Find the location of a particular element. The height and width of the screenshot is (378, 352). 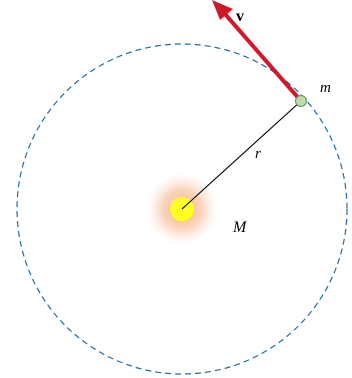

planet-icon is located at coordinates (301, 101).